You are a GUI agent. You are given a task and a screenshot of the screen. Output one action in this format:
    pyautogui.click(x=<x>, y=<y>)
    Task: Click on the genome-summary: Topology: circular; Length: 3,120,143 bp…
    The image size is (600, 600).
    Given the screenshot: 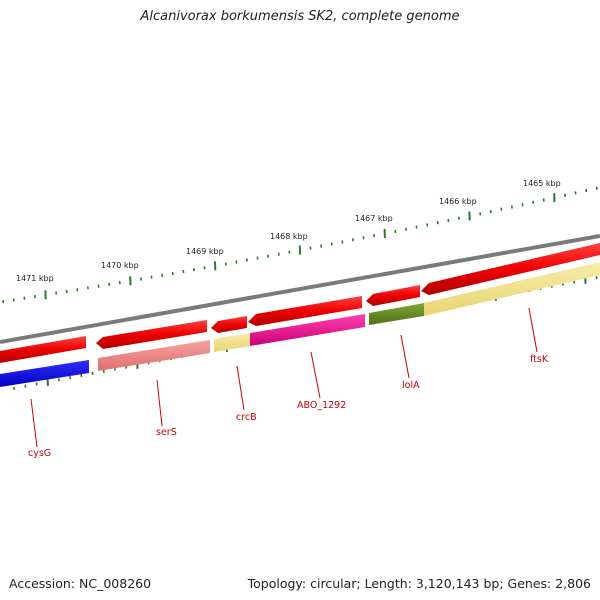 What is the action you would take?
    pyautogui.click(x=419, y=583)
    